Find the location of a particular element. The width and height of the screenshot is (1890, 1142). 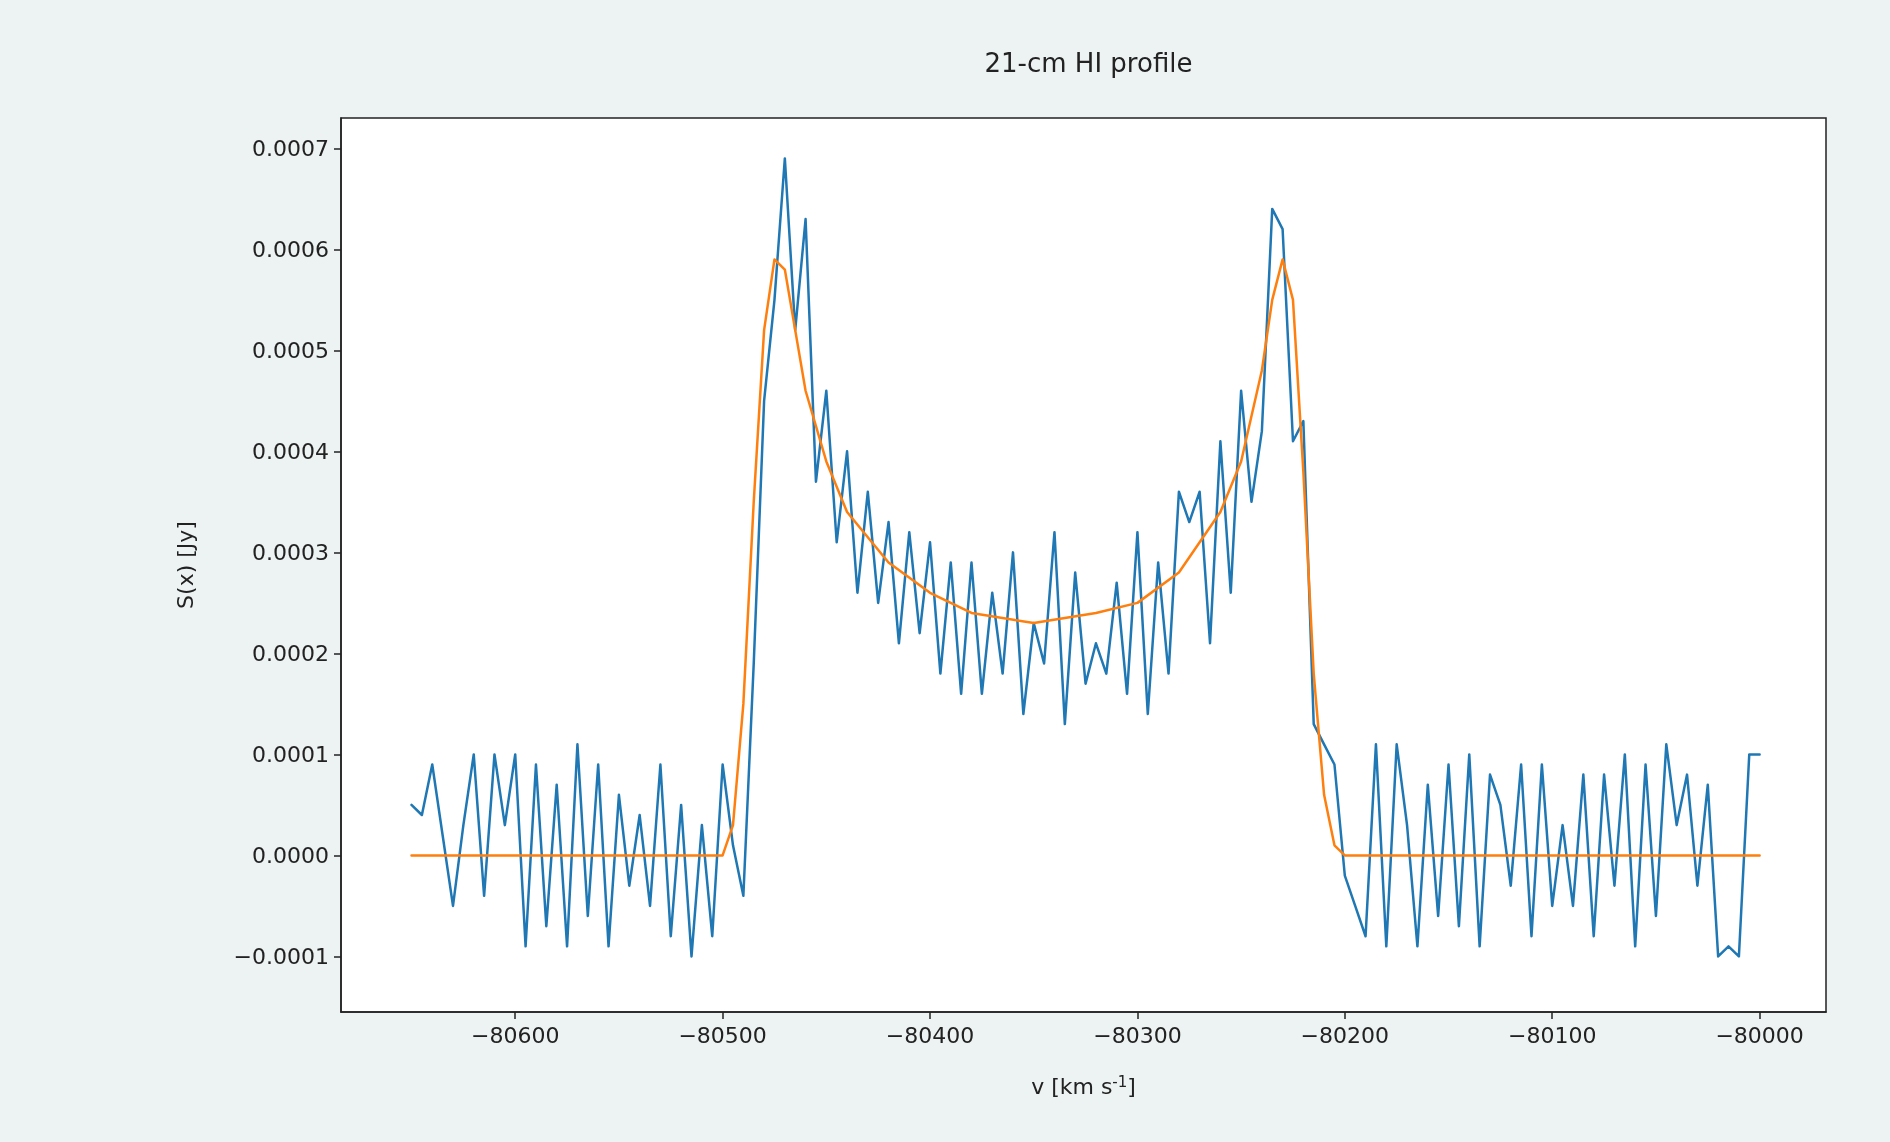

y-tick-label: 0.0001 is located at coordinates (290, 754).